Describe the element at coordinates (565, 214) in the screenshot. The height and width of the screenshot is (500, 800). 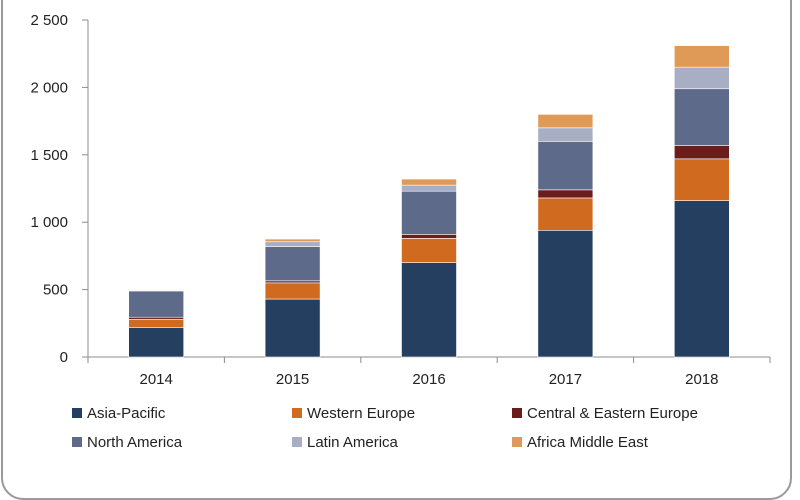
I see `bar-segment-western-europe-2017` at that location.